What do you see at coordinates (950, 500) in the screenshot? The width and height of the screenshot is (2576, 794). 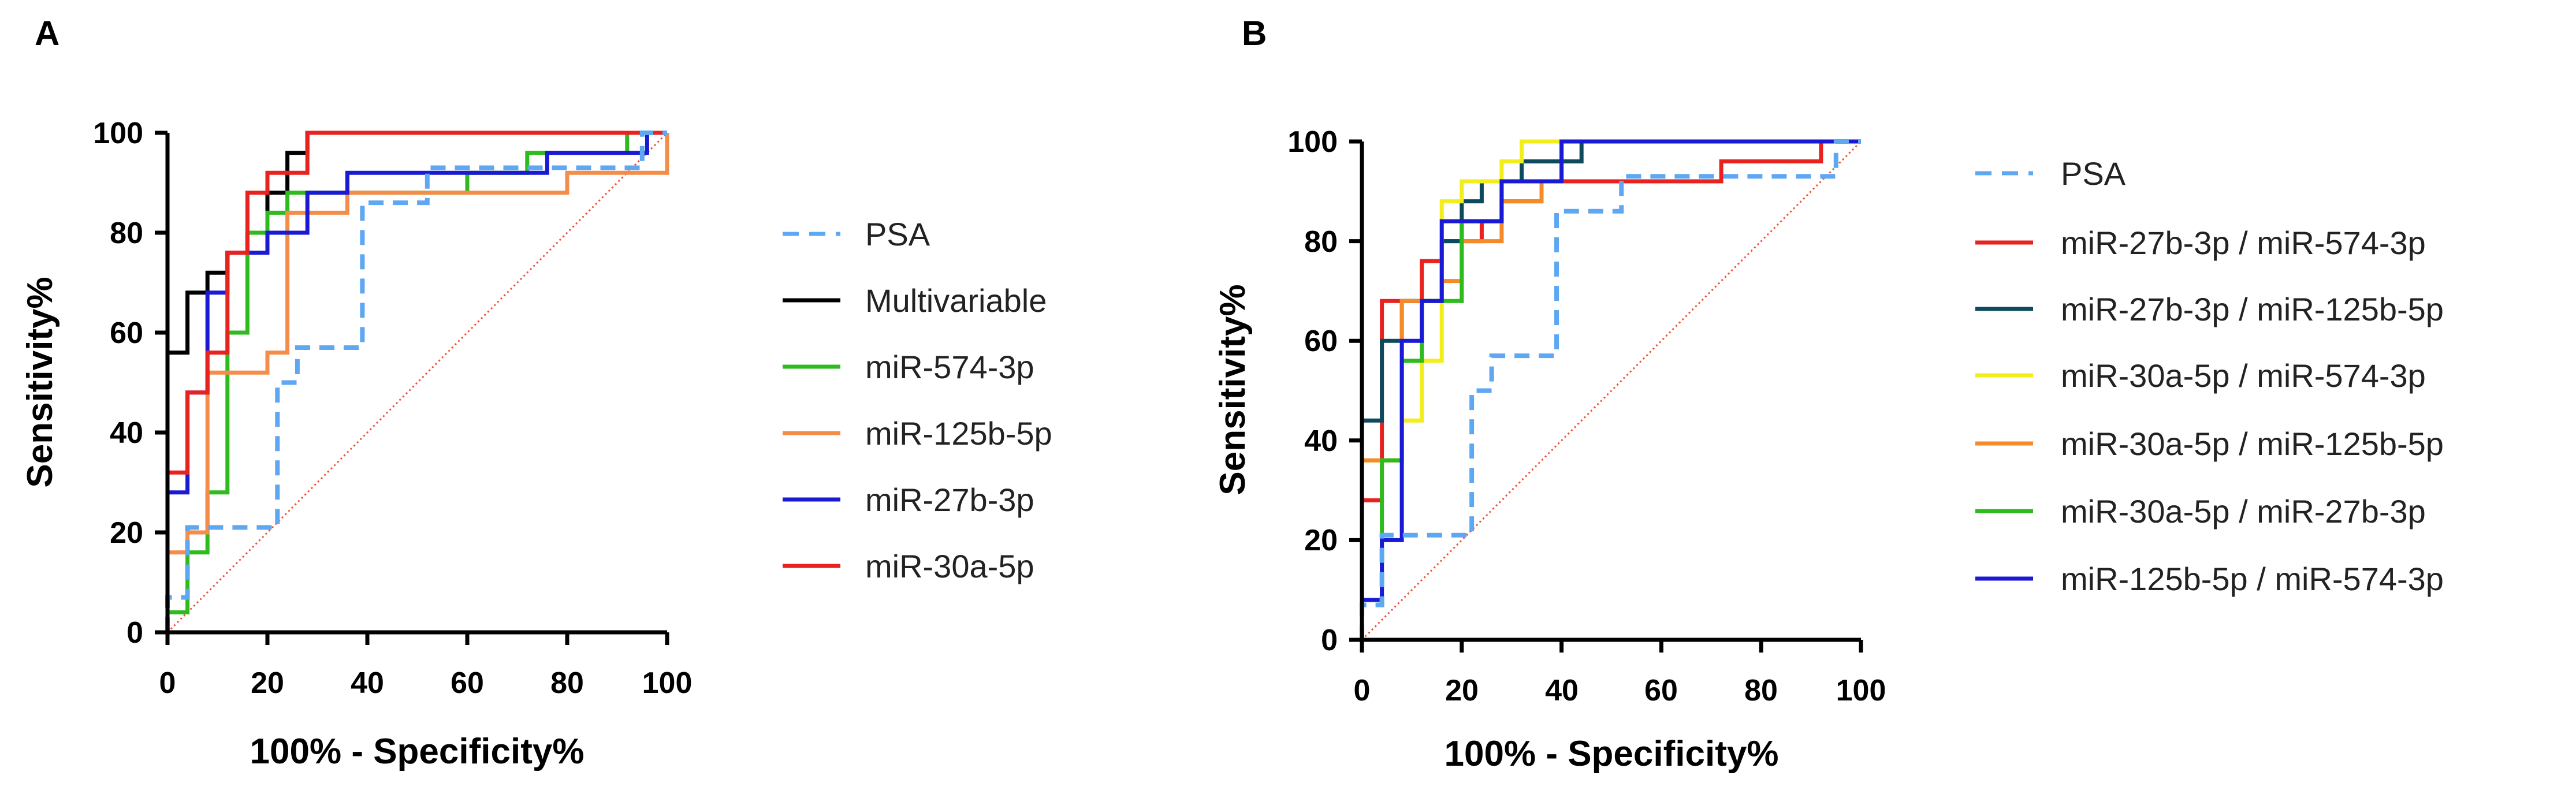 I see `panel-a-legend-mir-27b-3p: miR-27b-3p` at bounding box center [950, 500].